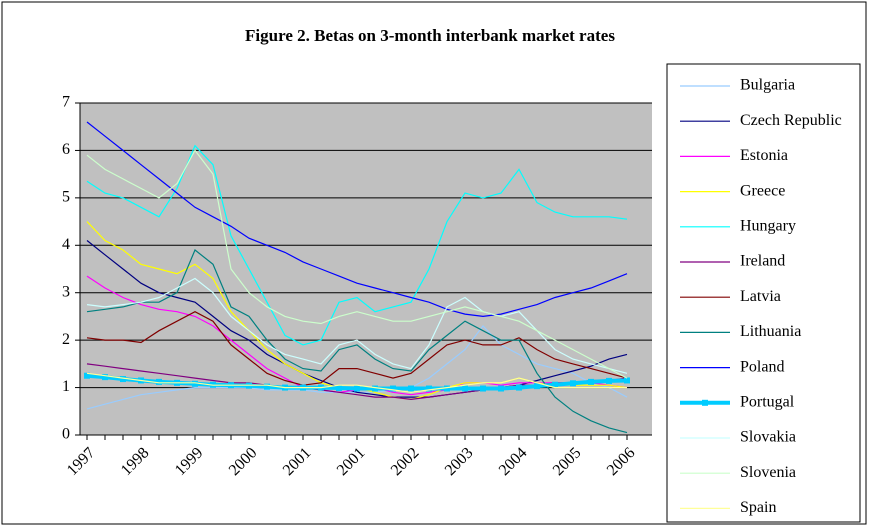 Image resolution: width=869 pixels, height=527 pixels. I want to click on legend-swatch-marker, so click(705, 402).